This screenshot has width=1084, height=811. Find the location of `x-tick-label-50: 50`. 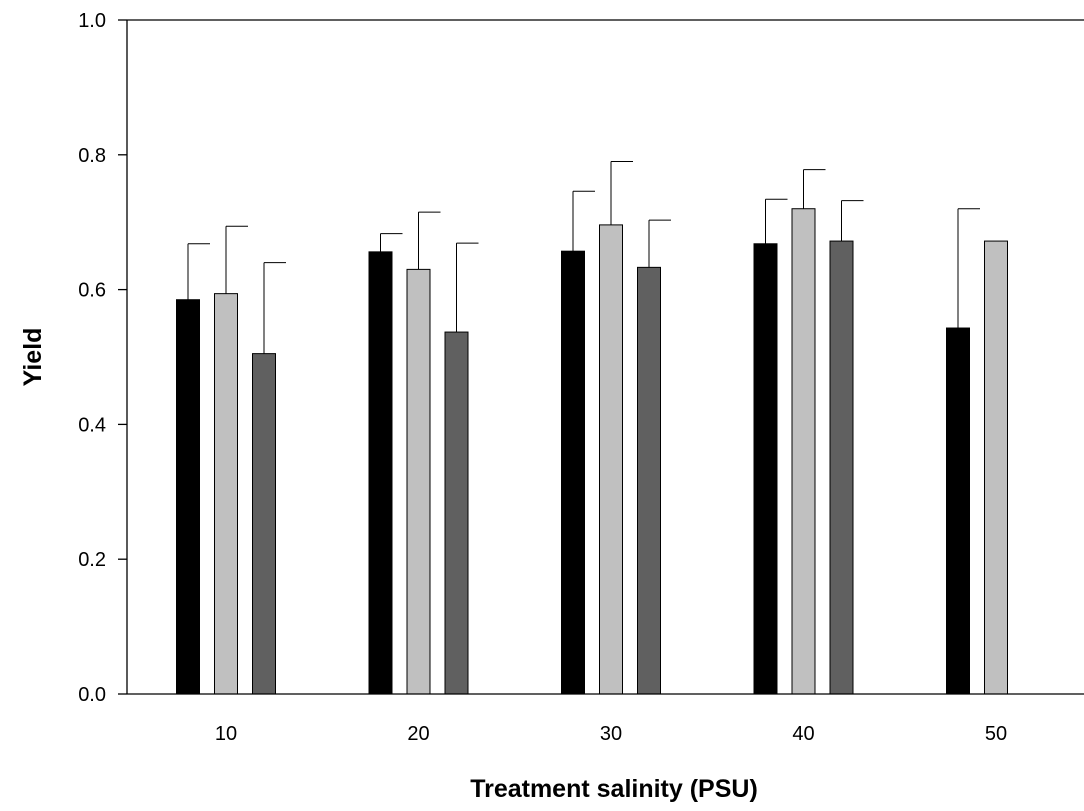

x-tick-label-50: 50 is located at coordinates (996, 734).